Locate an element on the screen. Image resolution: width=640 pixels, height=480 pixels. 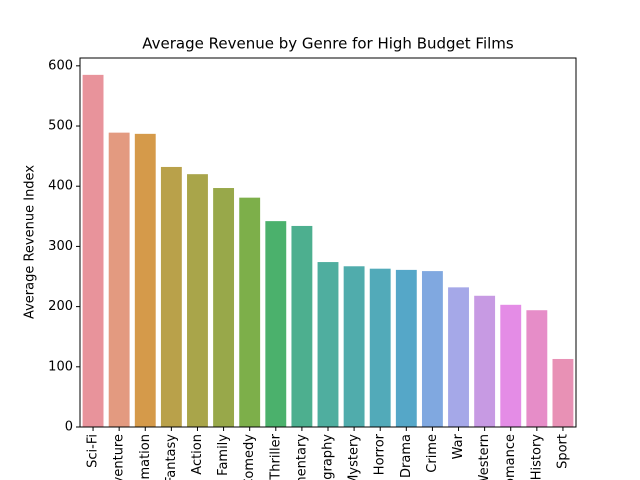
x-tick-label: Crime is located at coordinates (432, 453).